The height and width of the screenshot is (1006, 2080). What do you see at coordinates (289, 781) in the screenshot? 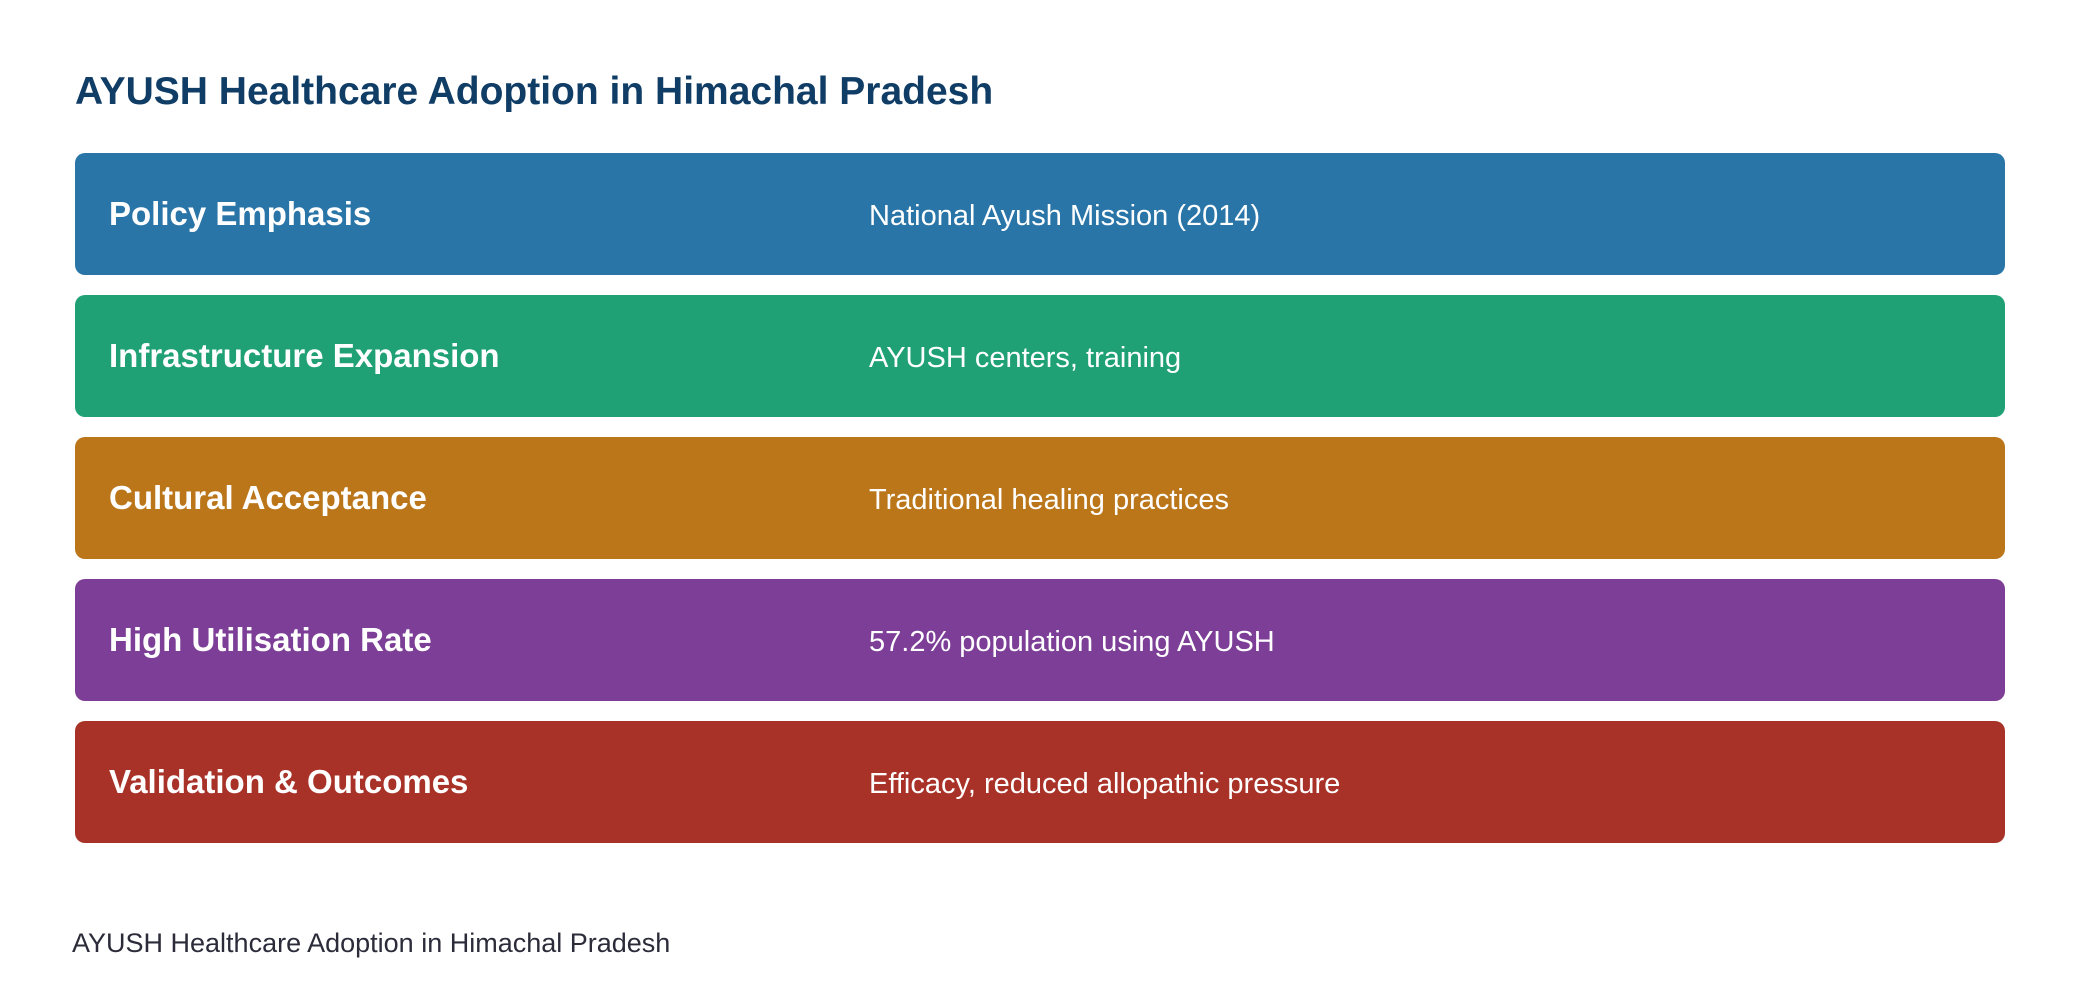
I see `factor-label: Validation & Outcomes` at bounding box center [289, 781].